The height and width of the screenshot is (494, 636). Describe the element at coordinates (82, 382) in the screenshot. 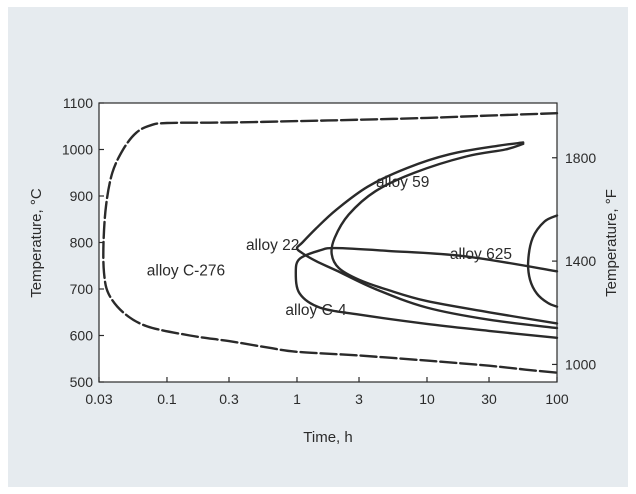

I see `y-tick-label-1: 500` at that location.